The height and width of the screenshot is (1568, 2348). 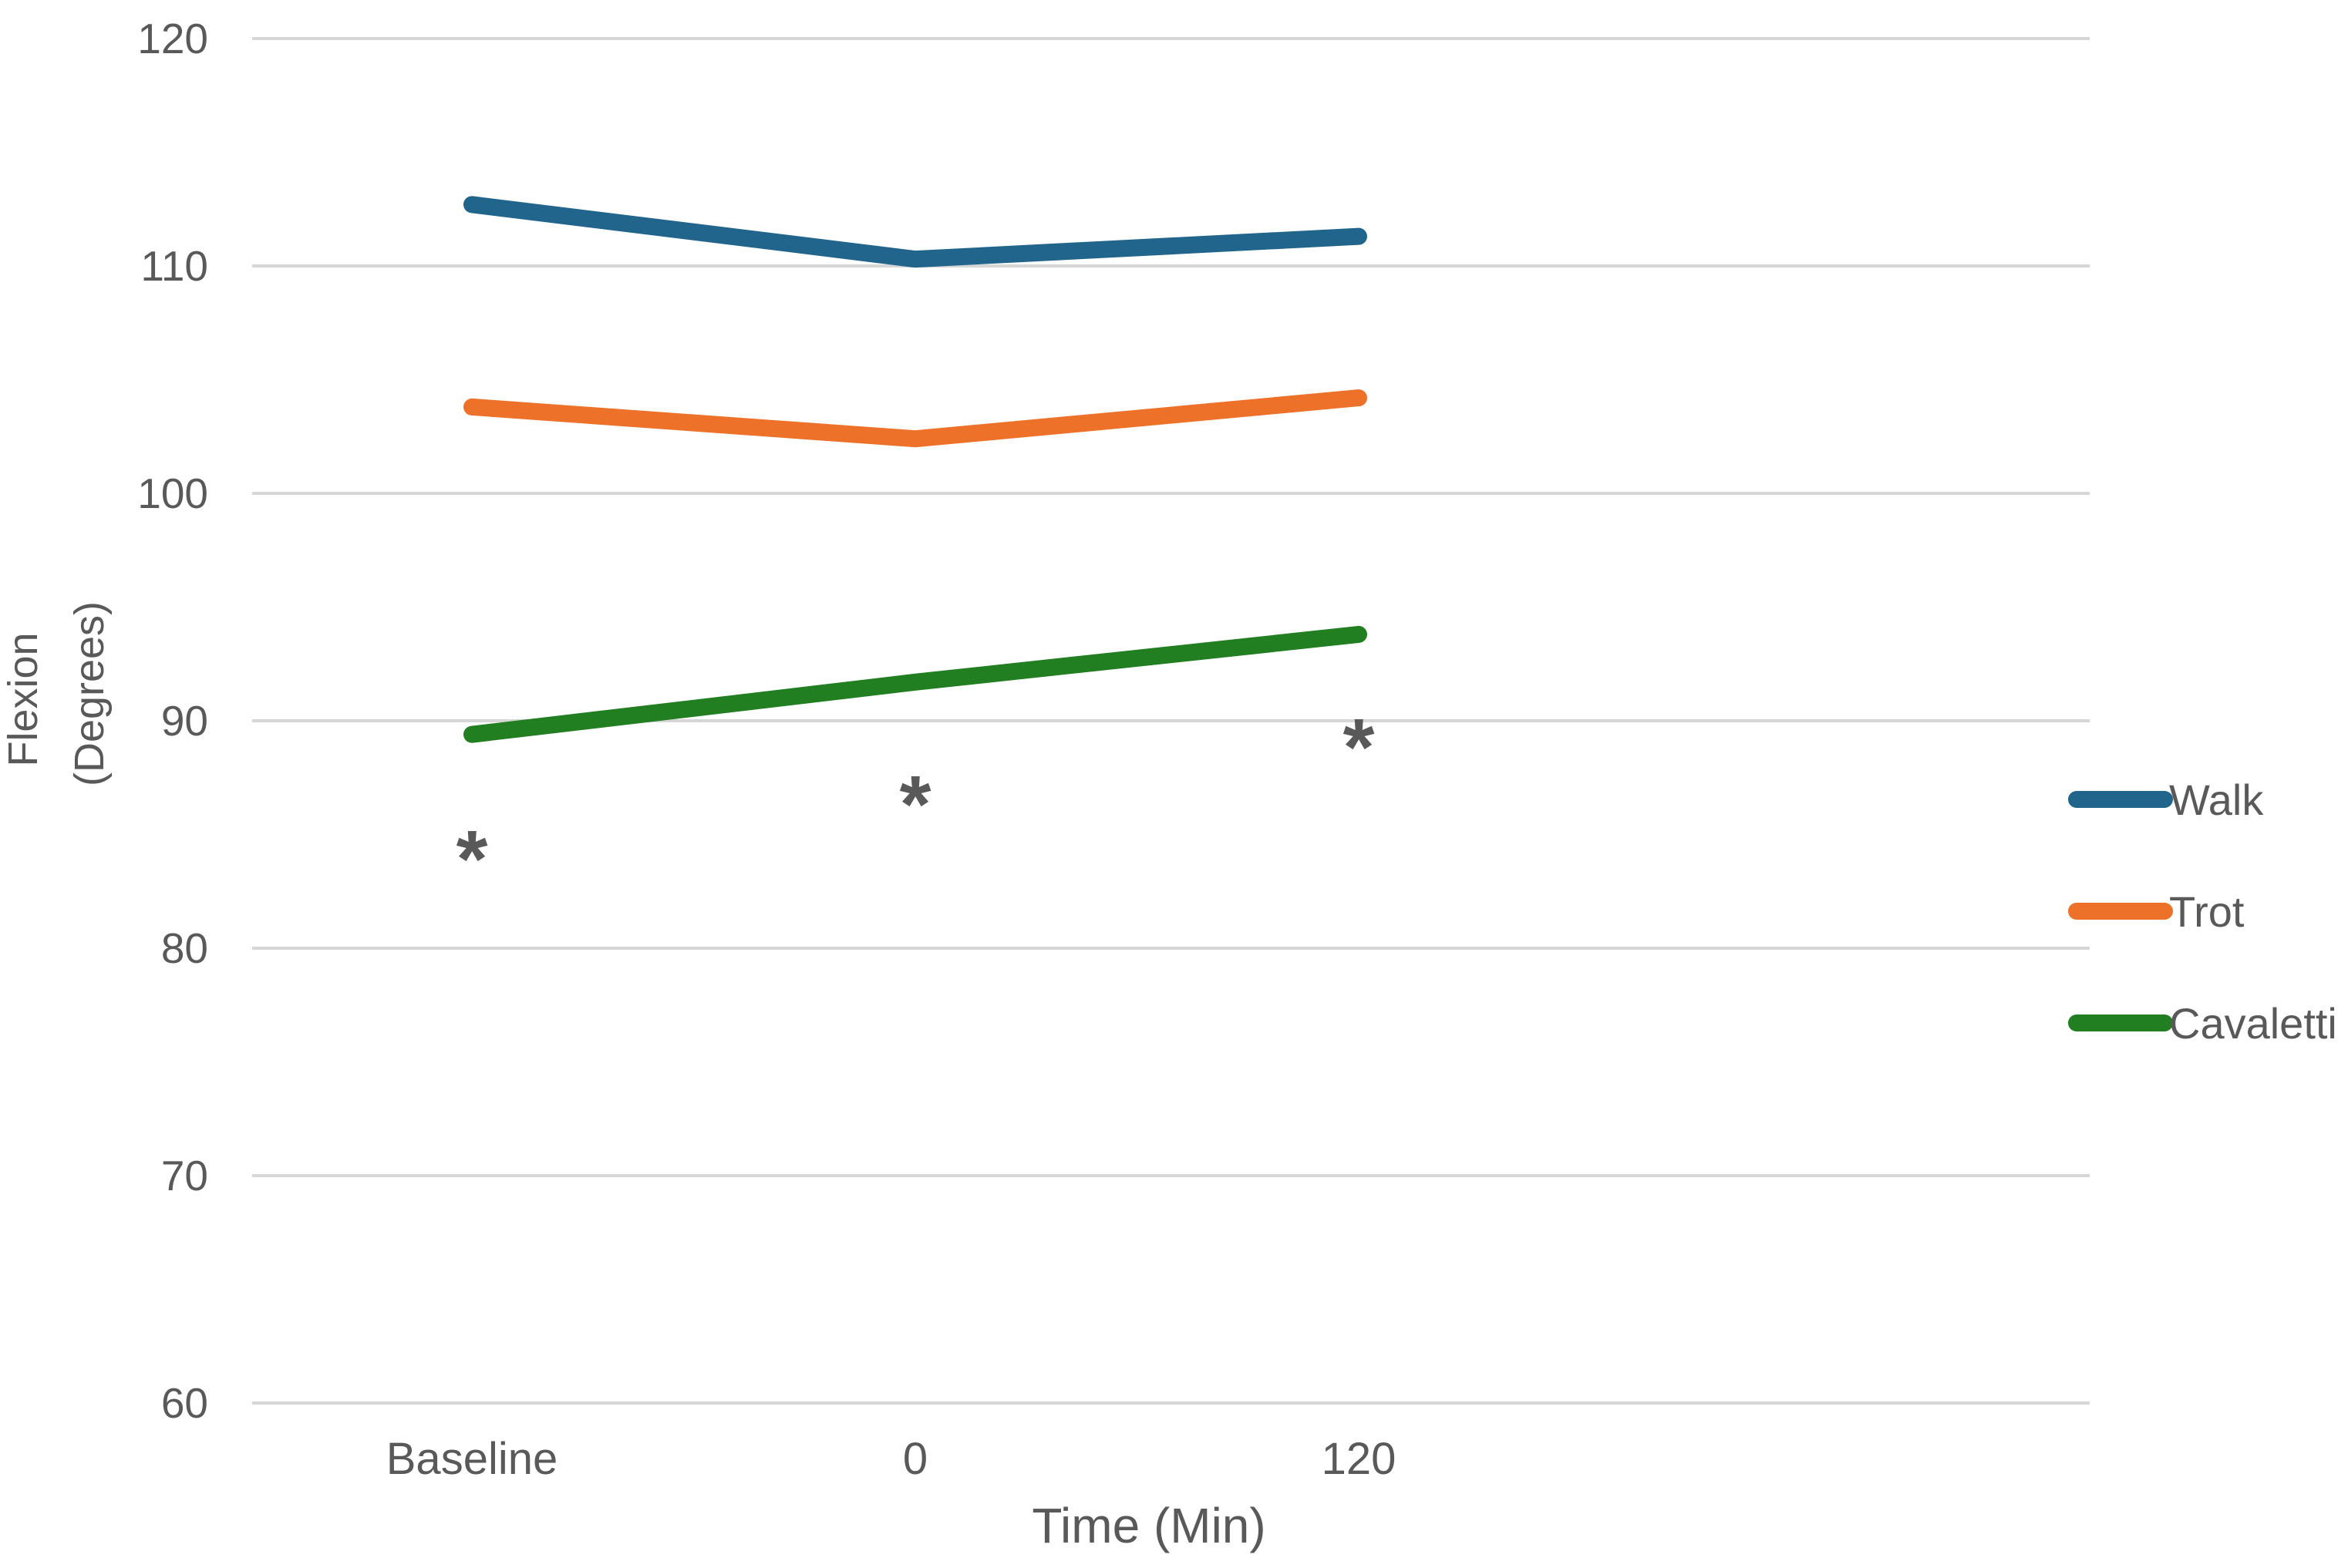 What do you see at coordinates (915, 469) in the screenshot?
I see `series-lines` at bounding box center [915, 469].